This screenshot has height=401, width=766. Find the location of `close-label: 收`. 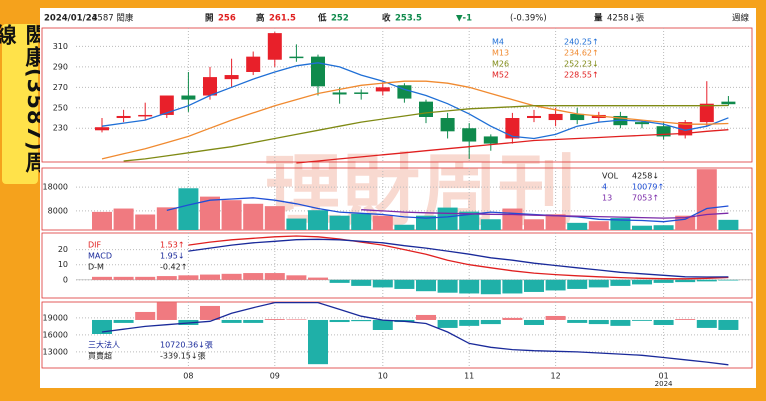

close-label: 收 is located at coordinates (386, 18).